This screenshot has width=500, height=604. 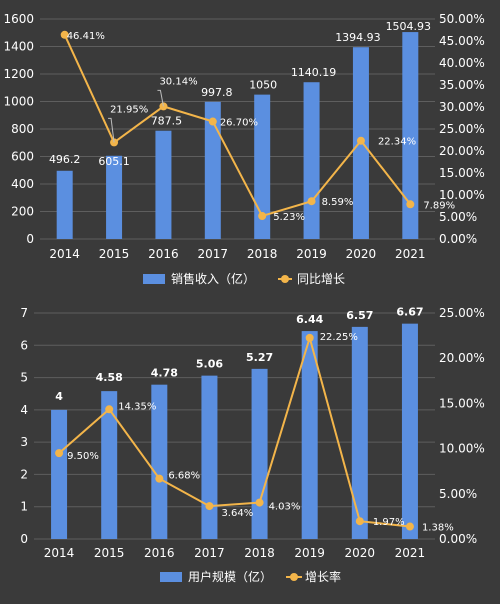 I want to click on chart2-x-tick: 2016, so click(x=159, y=553).